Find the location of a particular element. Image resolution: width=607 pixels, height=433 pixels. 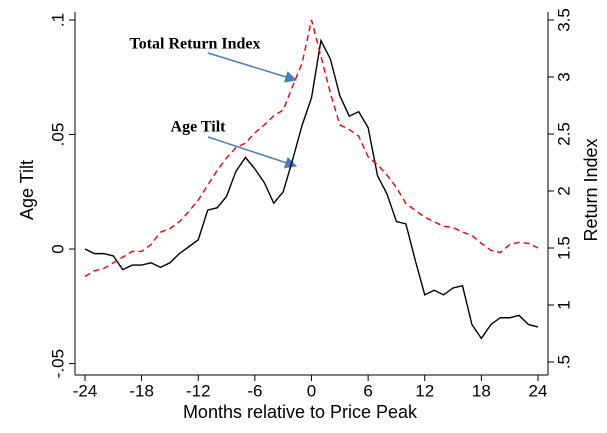

x-axis-label: Months relative to Price Peak is located at coordinates (300, 412).